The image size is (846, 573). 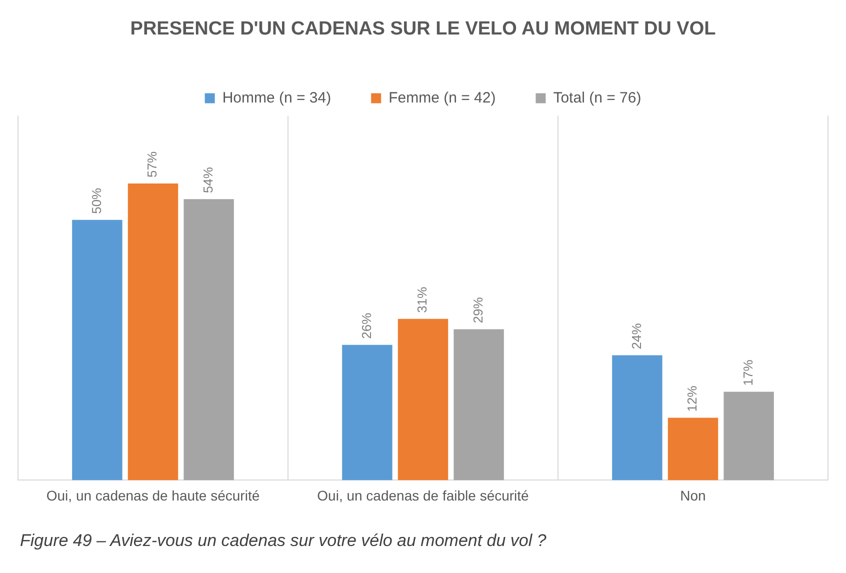 I want to click on data-label: 24%, so click(x=636, y=336).